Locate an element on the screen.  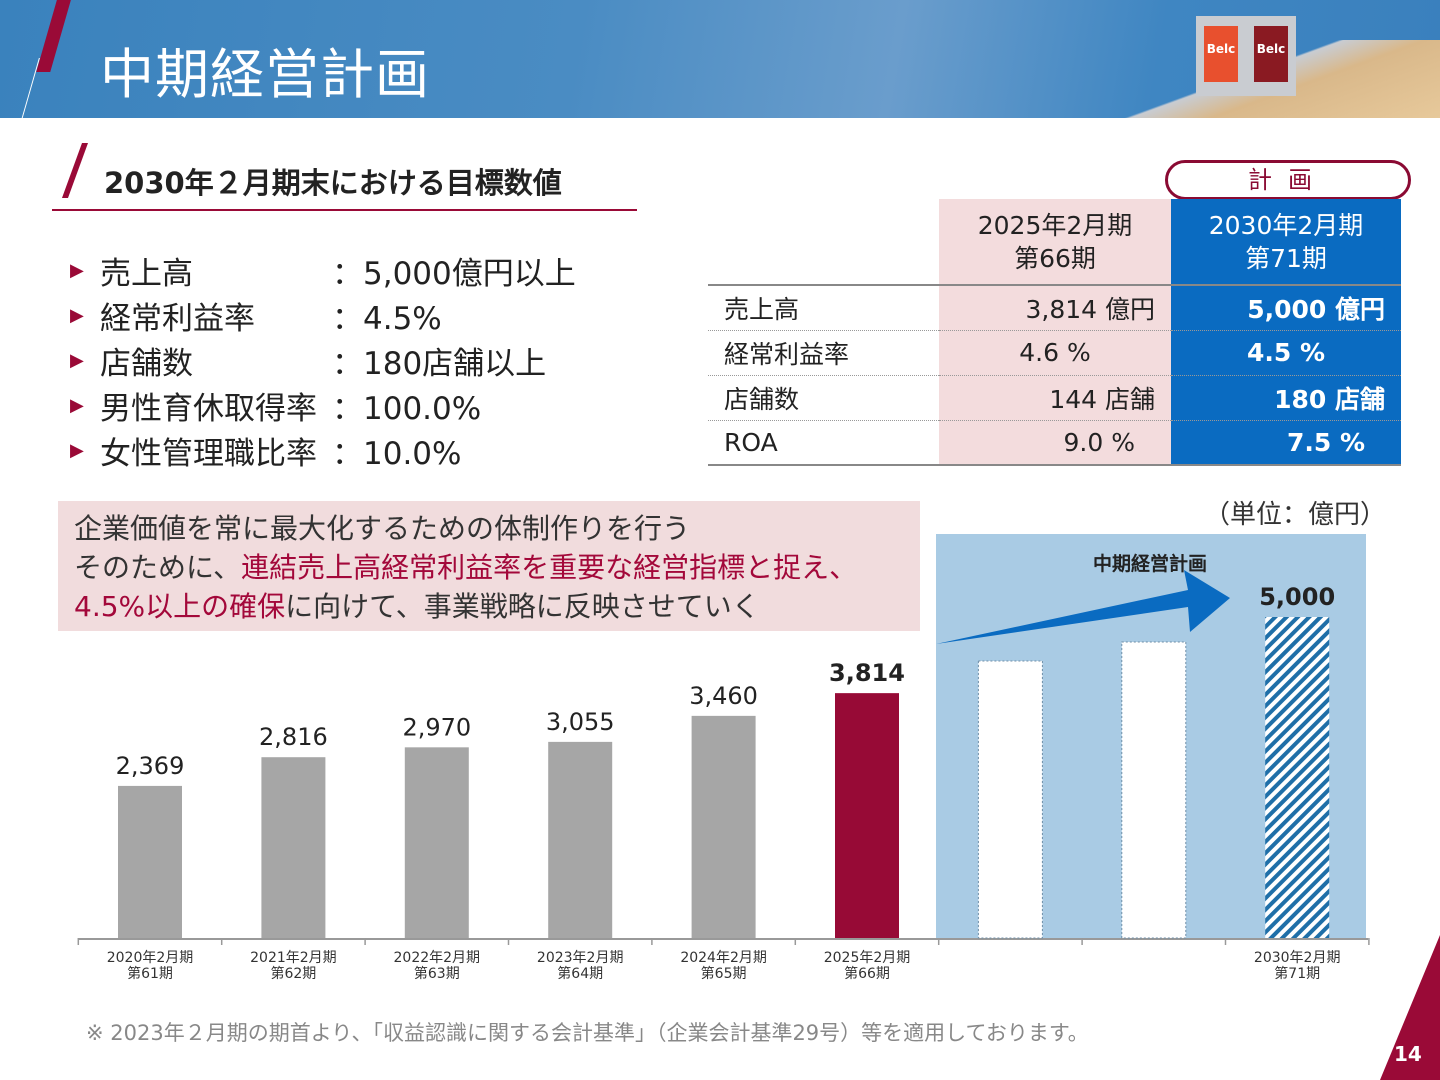
target-label: 経常利益率 is located at coordinates (177, 319).